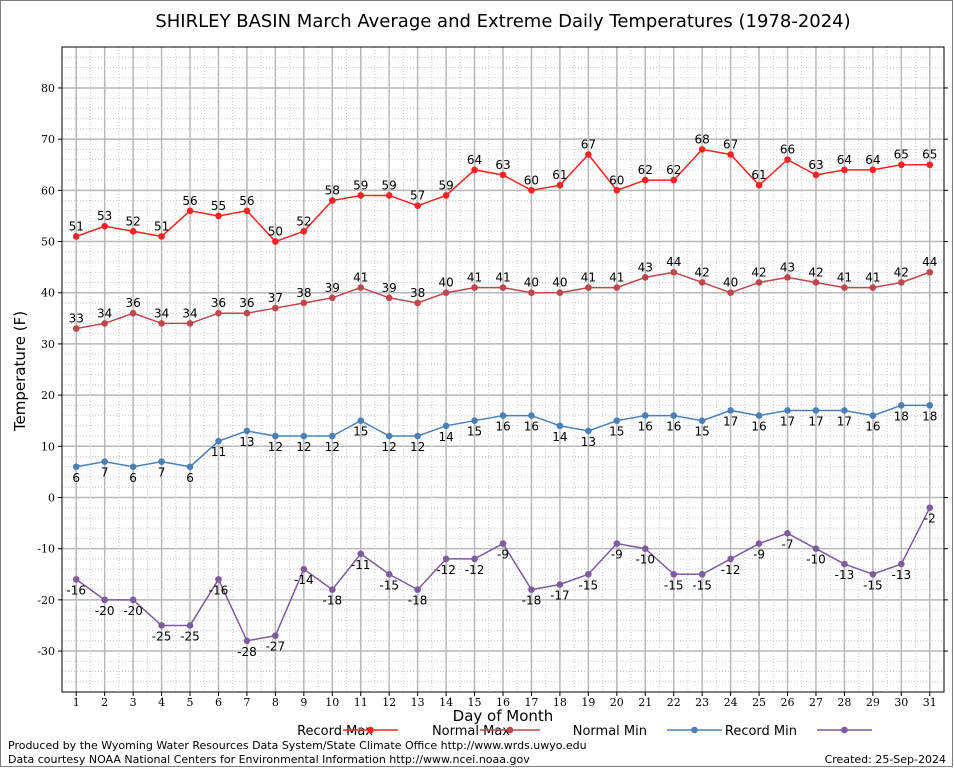 This screenshot has width=954, height=768. I want to click on x-tick-label: 27, so click(816, 702).